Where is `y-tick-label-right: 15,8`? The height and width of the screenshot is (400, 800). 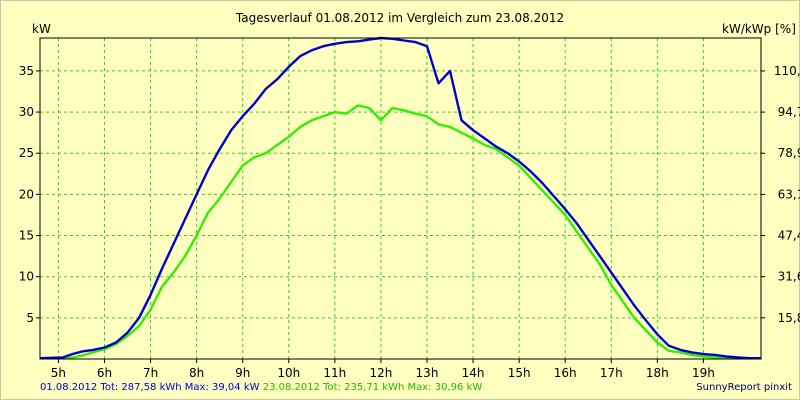 y-tick-label-right: 15,8 is located at coordinates (789, 318).